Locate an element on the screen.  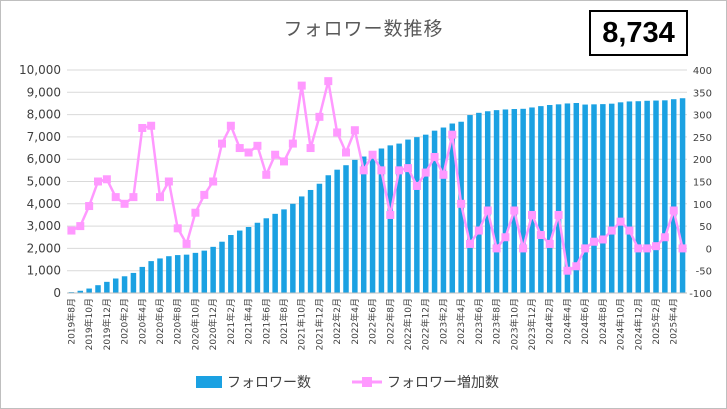
x-tick-label: 2023年10月 is located at coordinates (514, 324).